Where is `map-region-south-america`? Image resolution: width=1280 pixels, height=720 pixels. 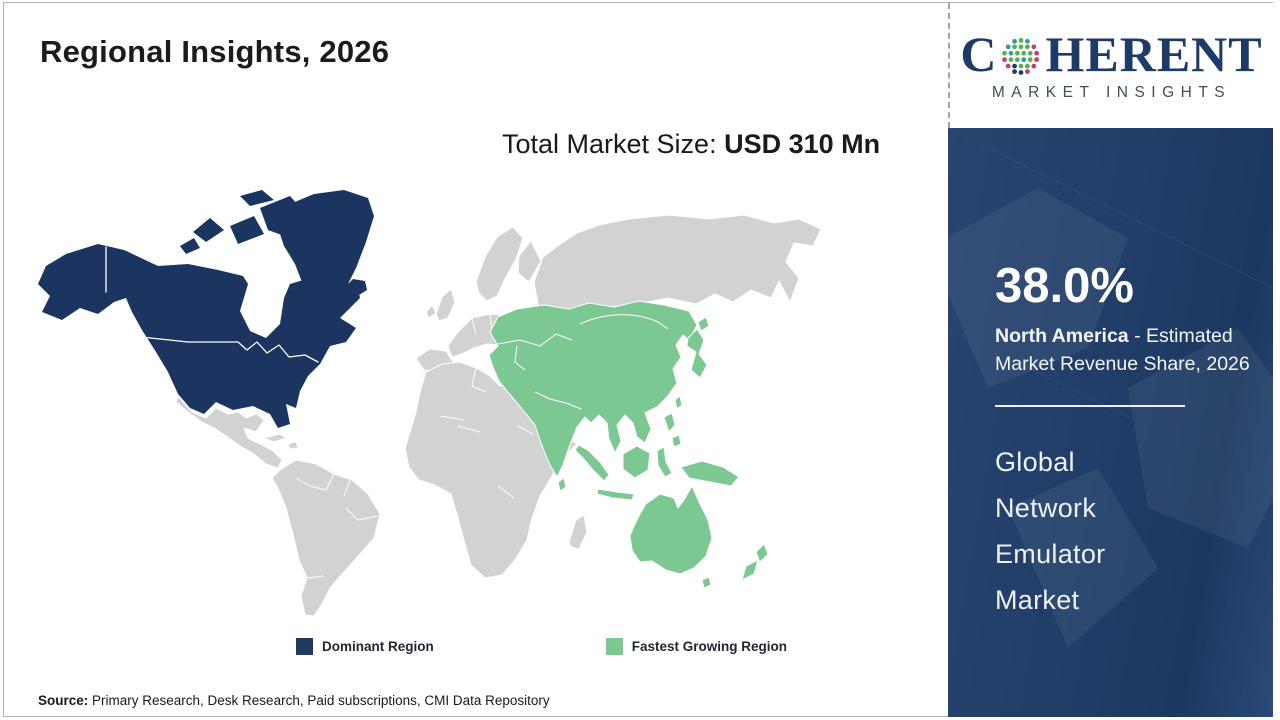
map-region-south-america is located at coordinates (326, 538).